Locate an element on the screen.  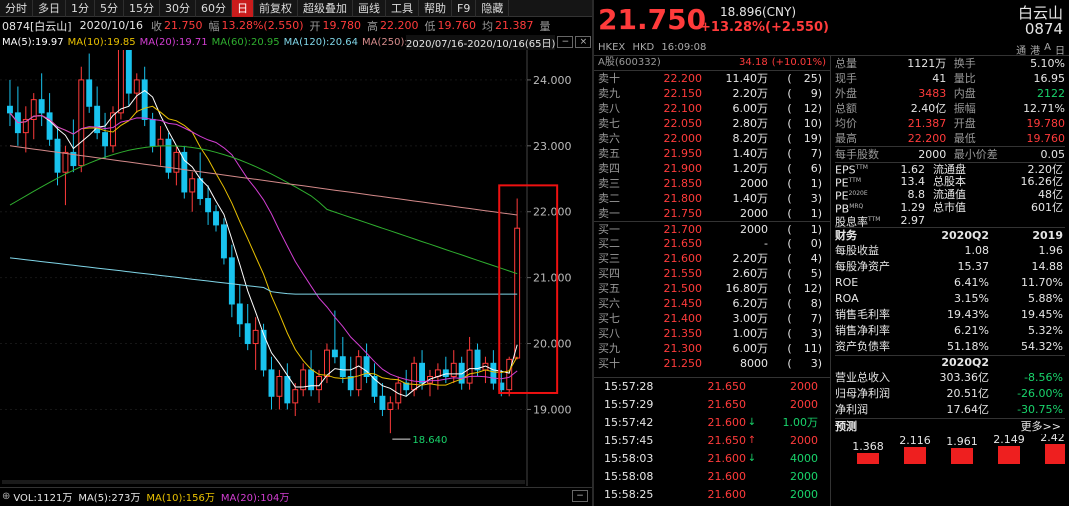
toolbar-item-2: 1分 is located at coordinates (80, 8).